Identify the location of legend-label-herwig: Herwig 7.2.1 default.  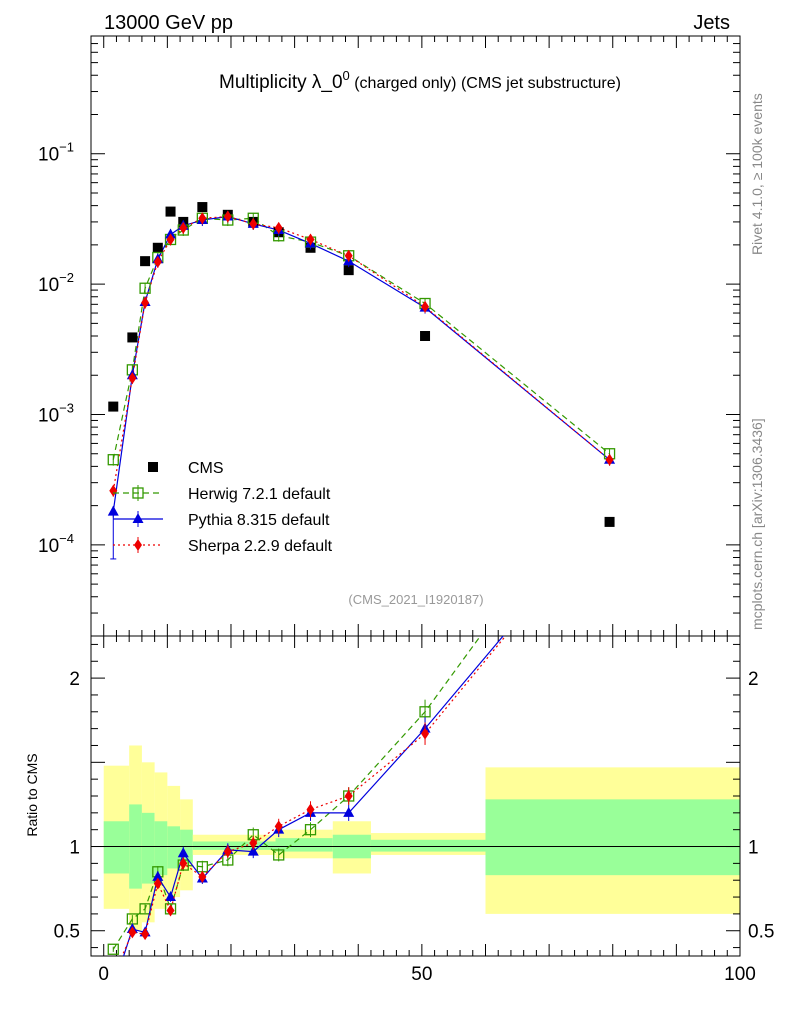
(259, 494).